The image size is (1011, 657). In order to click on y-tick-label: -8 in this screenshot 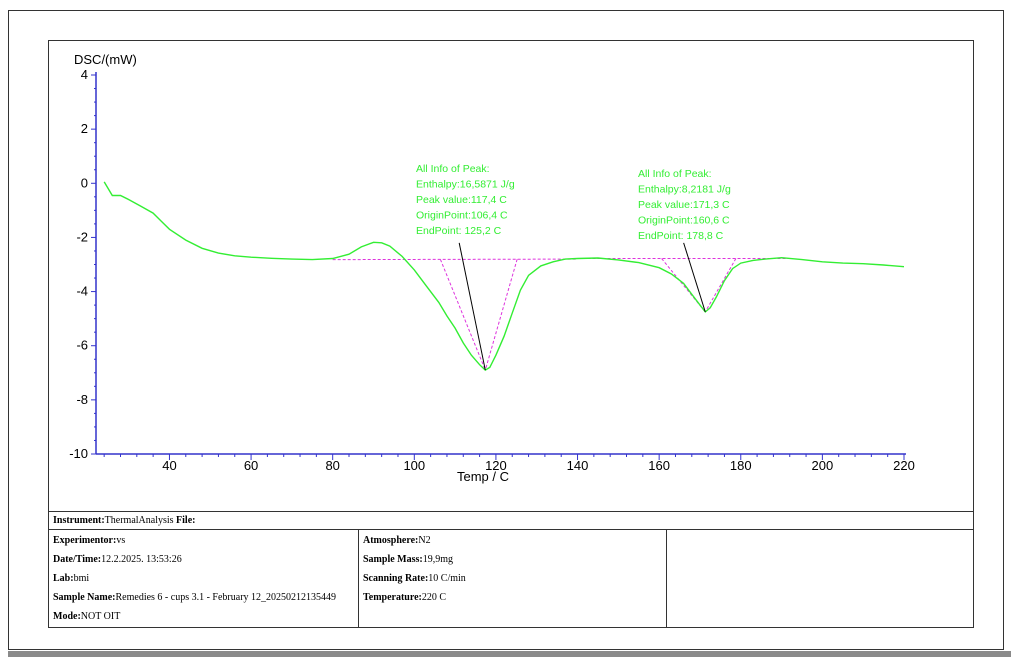, I will do `click(82, 399)`.